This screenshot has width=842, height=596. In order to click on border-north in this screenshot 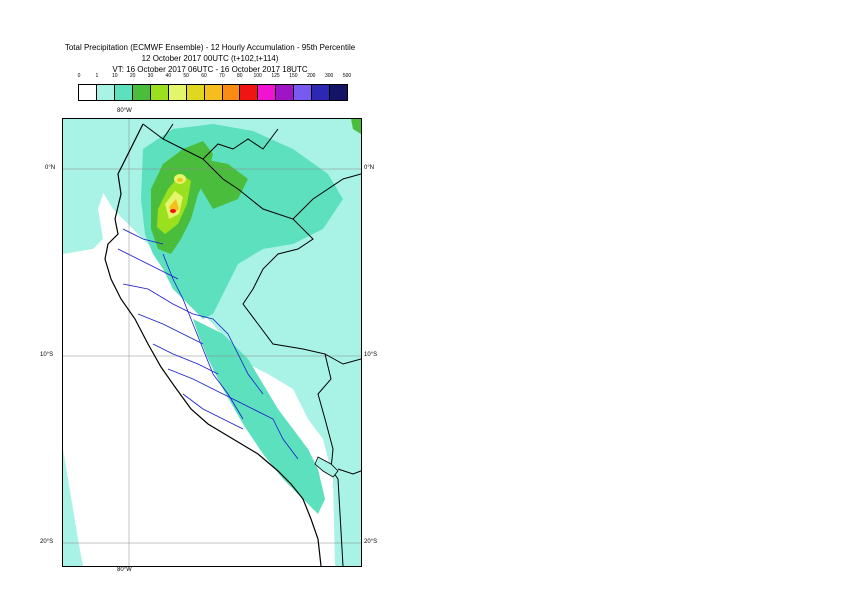, I will do `click(261, 171)`.